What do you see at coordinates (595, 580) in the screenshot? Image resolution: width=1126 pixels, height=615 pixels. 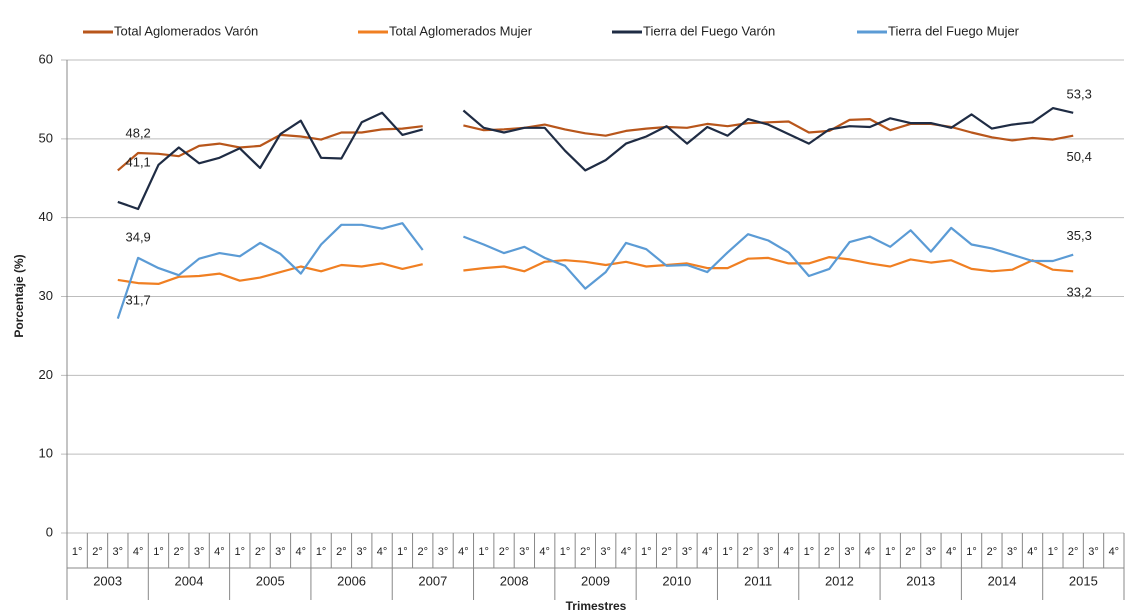 I see `year-label: 2009` at bounding box center [595, 580].